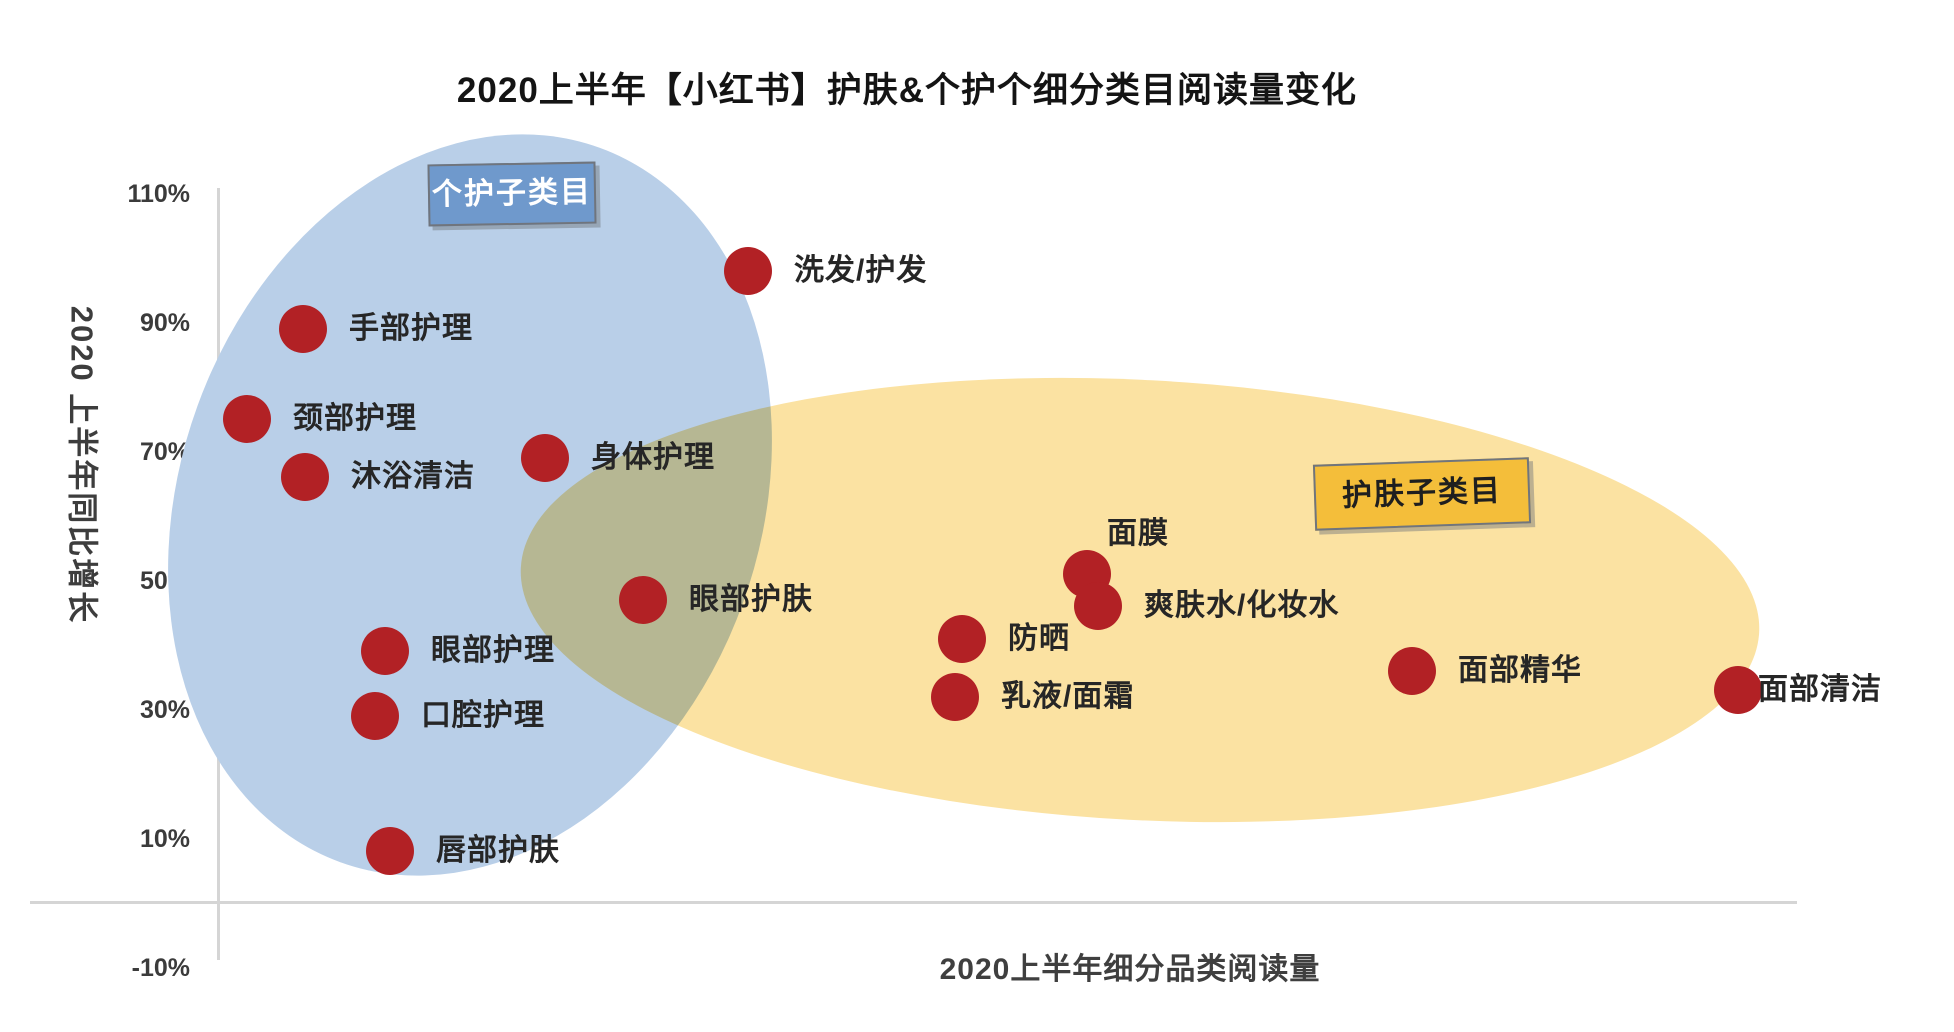  I want to click on y-tick-label: 30%, so click(164, 709).